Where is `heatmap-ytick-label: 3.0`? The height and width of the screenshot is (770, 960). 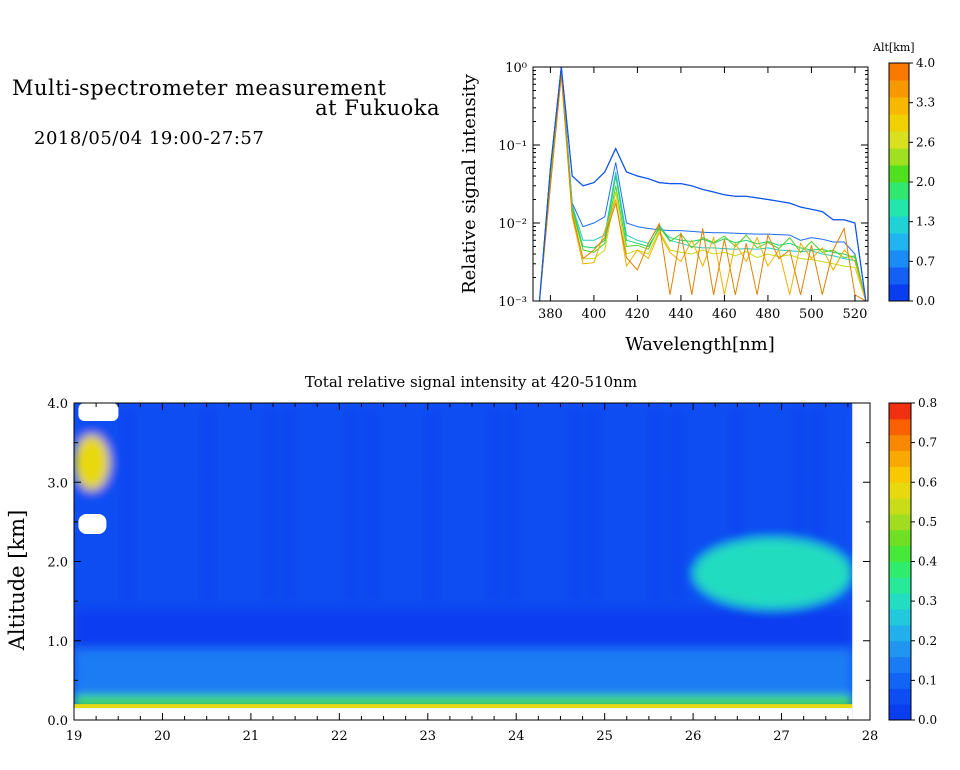
heatmap-ytick-label: 3.0 is located at coordinates (57, 483).